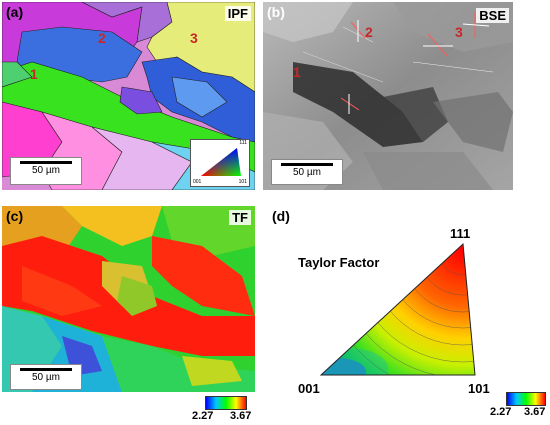 This screenshot has height=425, width=550. Describe the element at coordinates (197, 182) in the screenshot. I see `ipf-key-001: 001` at that location.